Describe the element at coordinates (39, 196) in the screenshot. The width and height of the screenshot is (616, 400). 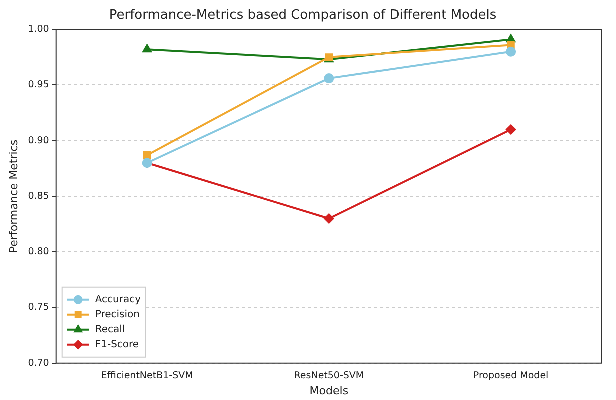
I see `y-tick-label: 0.85` at that location.